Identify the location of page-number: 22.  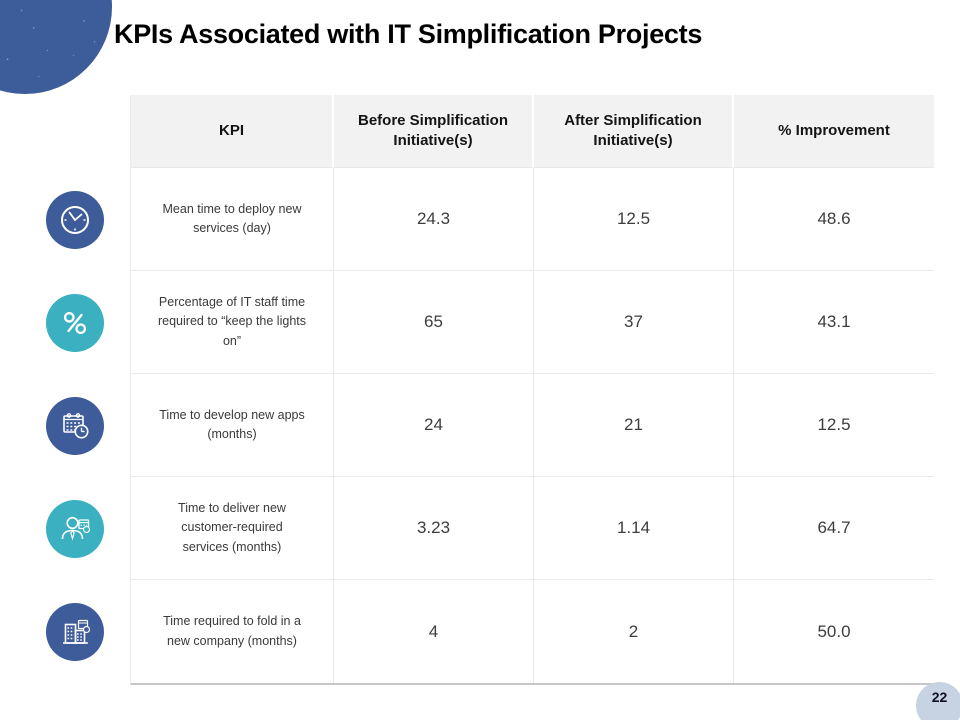
(939, 697).